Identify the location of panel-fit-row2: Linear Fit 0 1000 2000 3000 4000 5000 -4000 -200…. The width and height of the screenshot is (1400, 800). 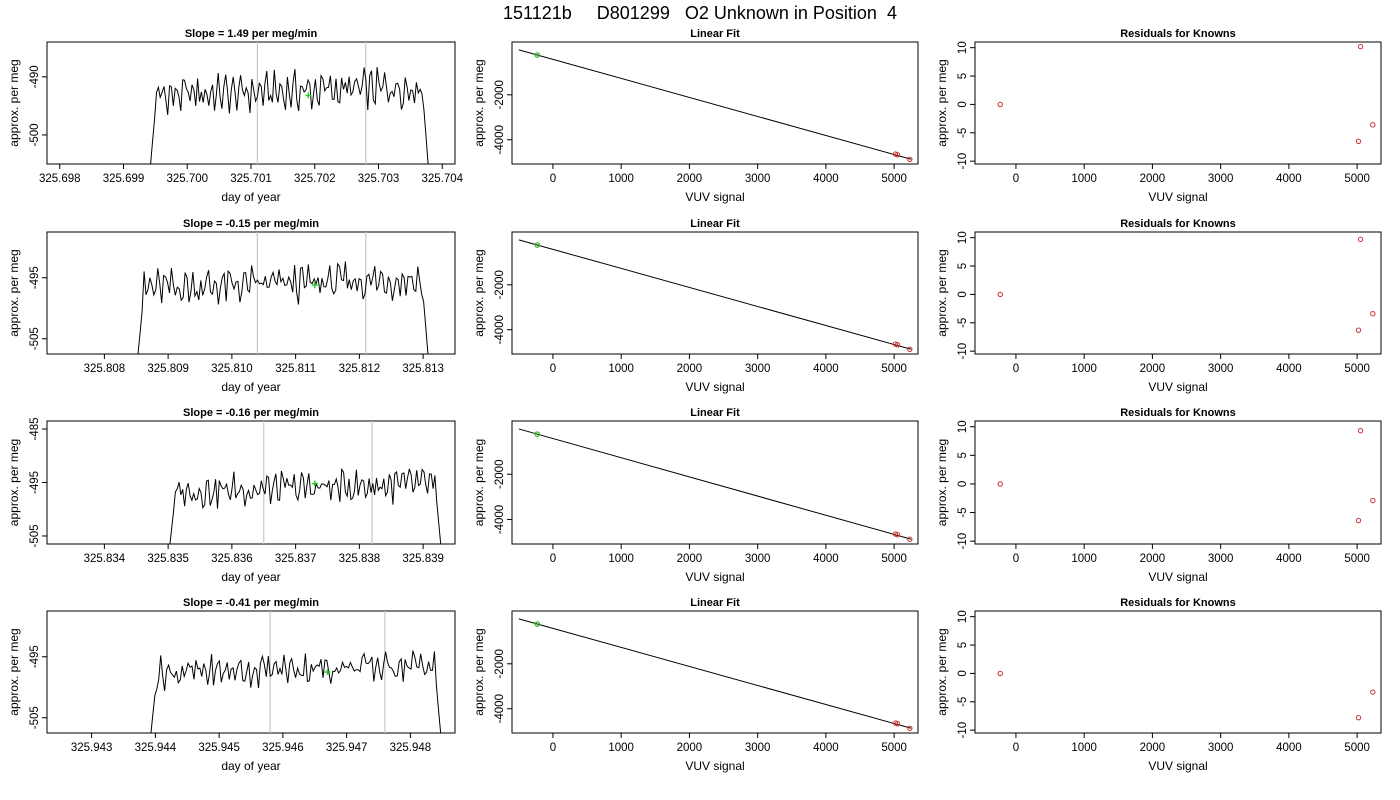
(695, 495).